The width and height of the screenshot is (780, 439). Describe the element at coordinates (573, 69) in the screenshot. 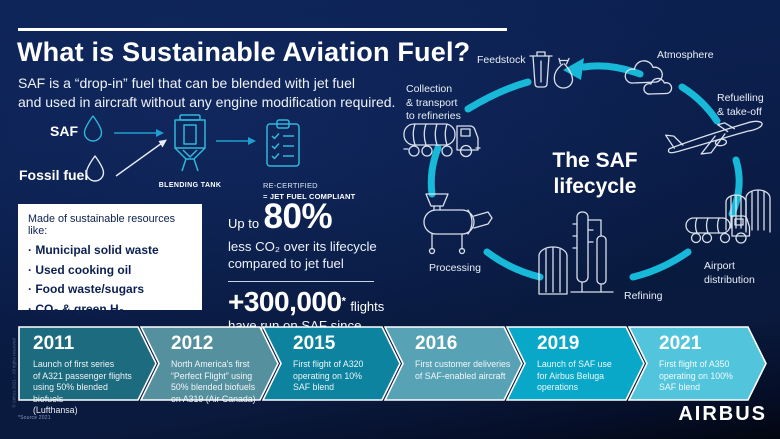

I see `cycle-arrowhead` at that location.